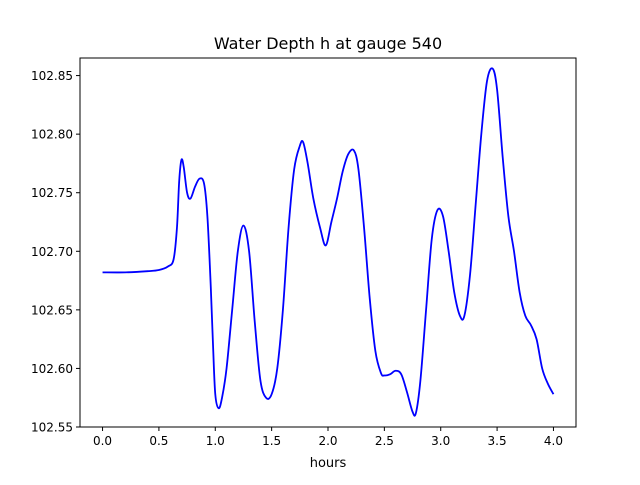 This screenshot has width=640, height=485. What do you see at coordinates (52, 76) in the screenshot?
I see `y-tick-label: 102.85` at bounding box center [52, 76].